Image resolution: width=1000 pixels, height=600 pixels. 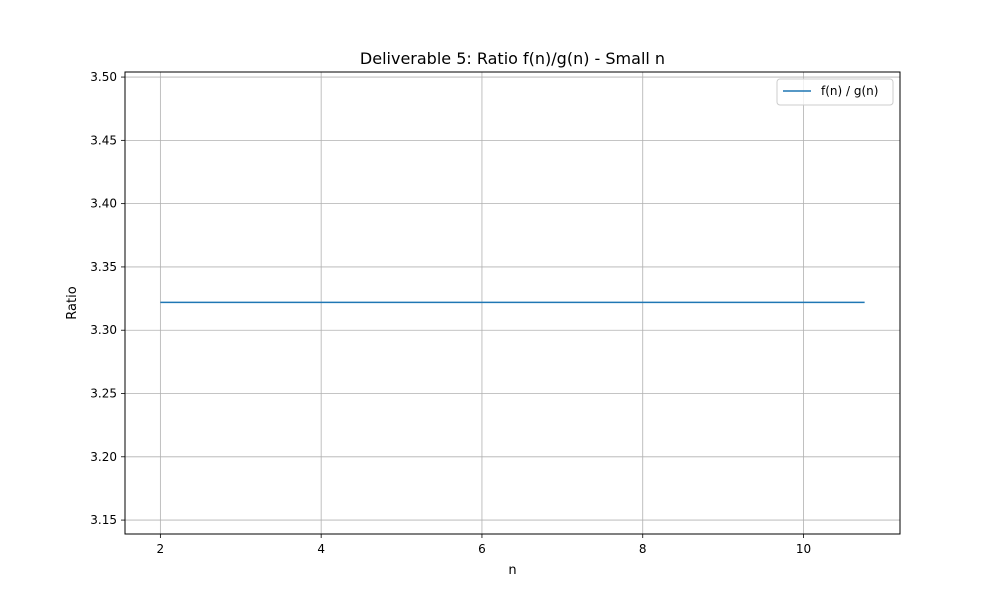 What do you see at coordinates (103, 77) in the screenshot?
I see `y-tick-label: 3.50` at bounding box center [103, 77].